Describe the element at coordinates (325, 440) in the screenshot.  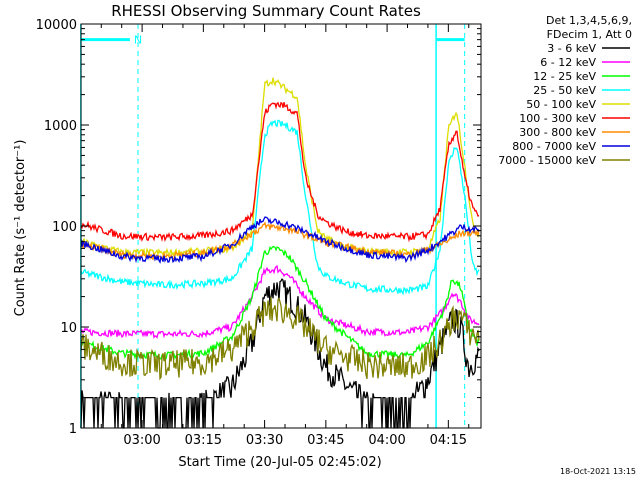
I see `x-tick-label-3: 03:45` at that location.